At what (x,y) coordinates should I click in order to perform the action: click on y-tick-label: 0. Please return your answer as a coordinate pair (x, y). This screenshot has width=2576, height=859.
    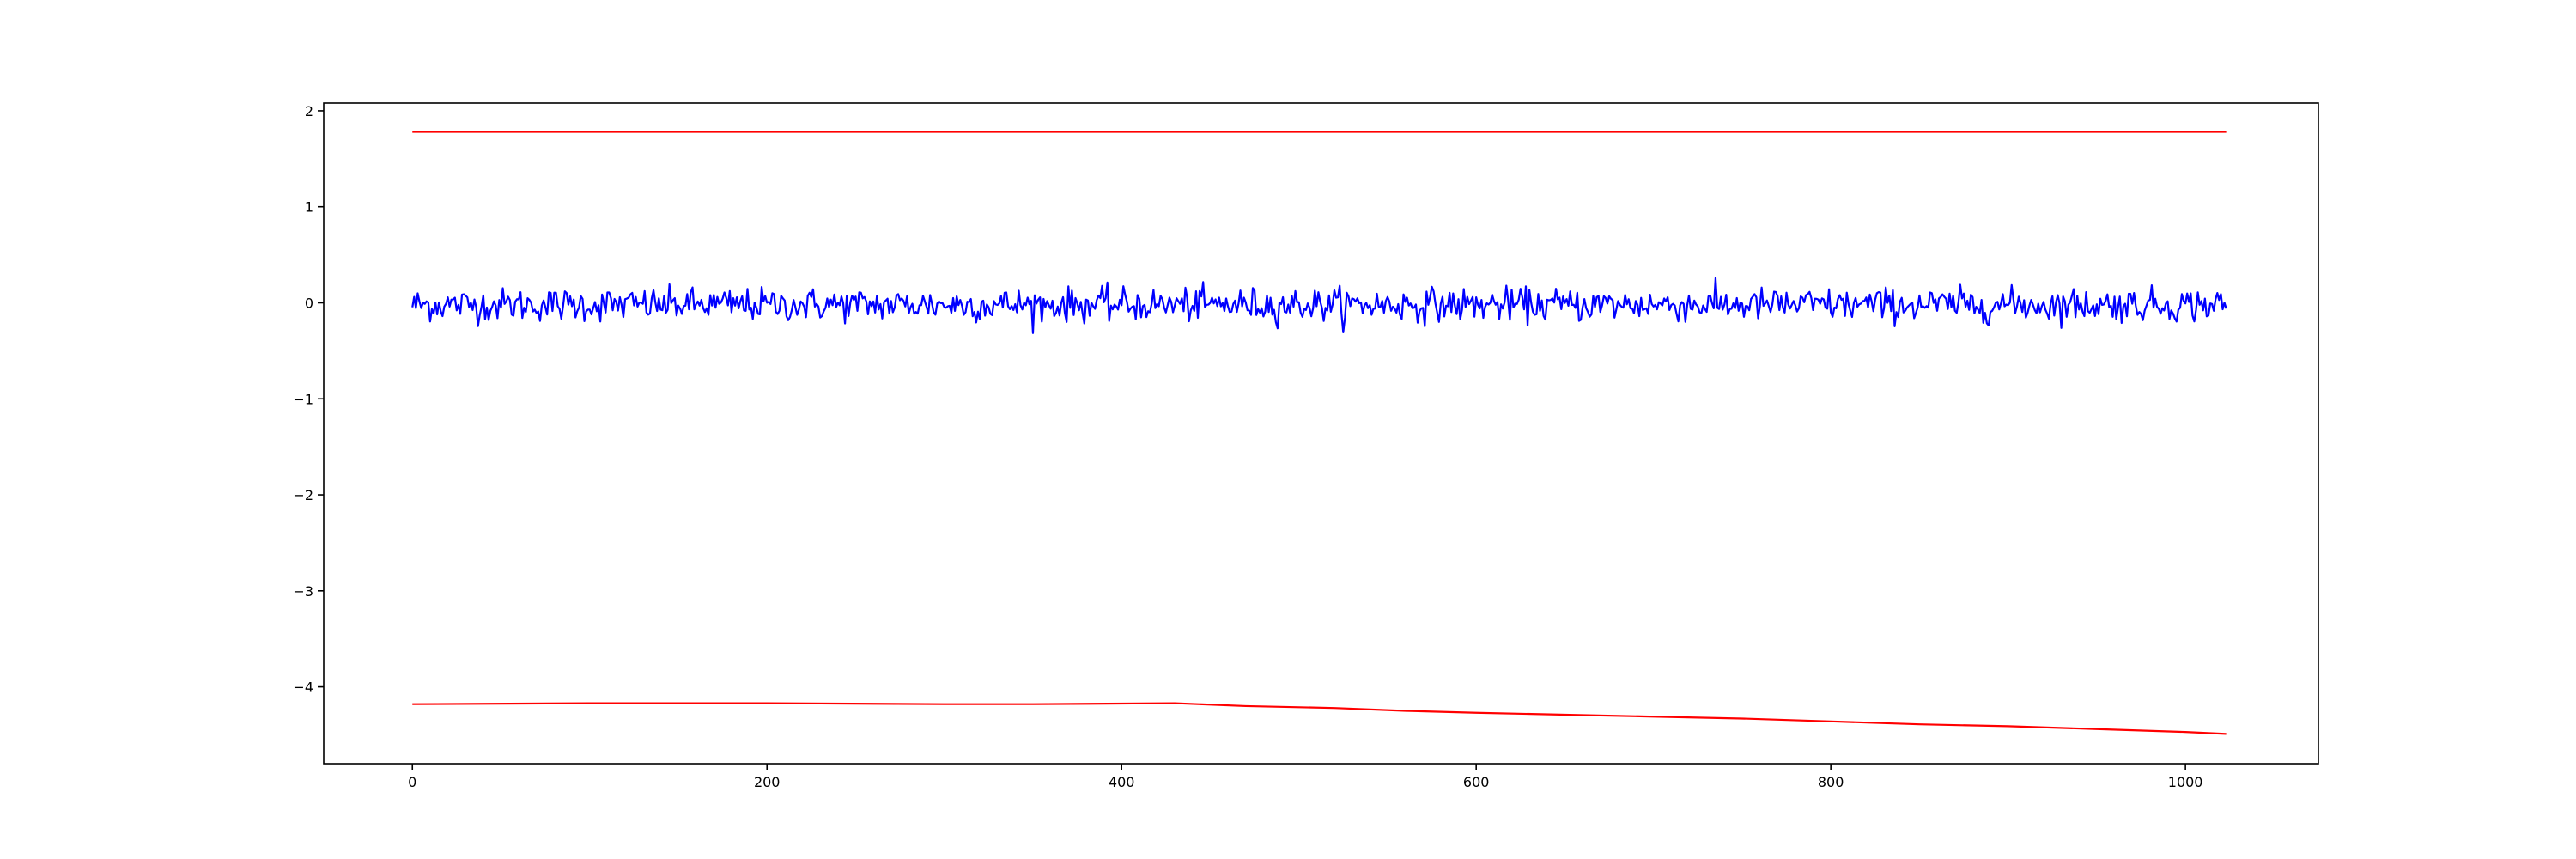
    Looking at the image, I should click on (309, 303).